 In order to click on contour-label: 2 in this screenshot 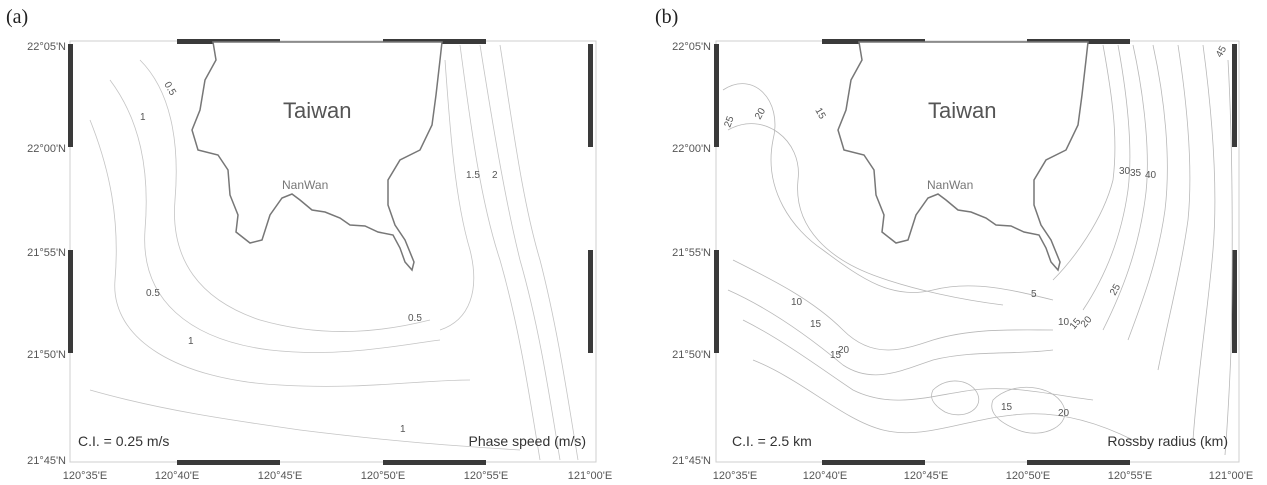, I will do `click(495, 175)`.